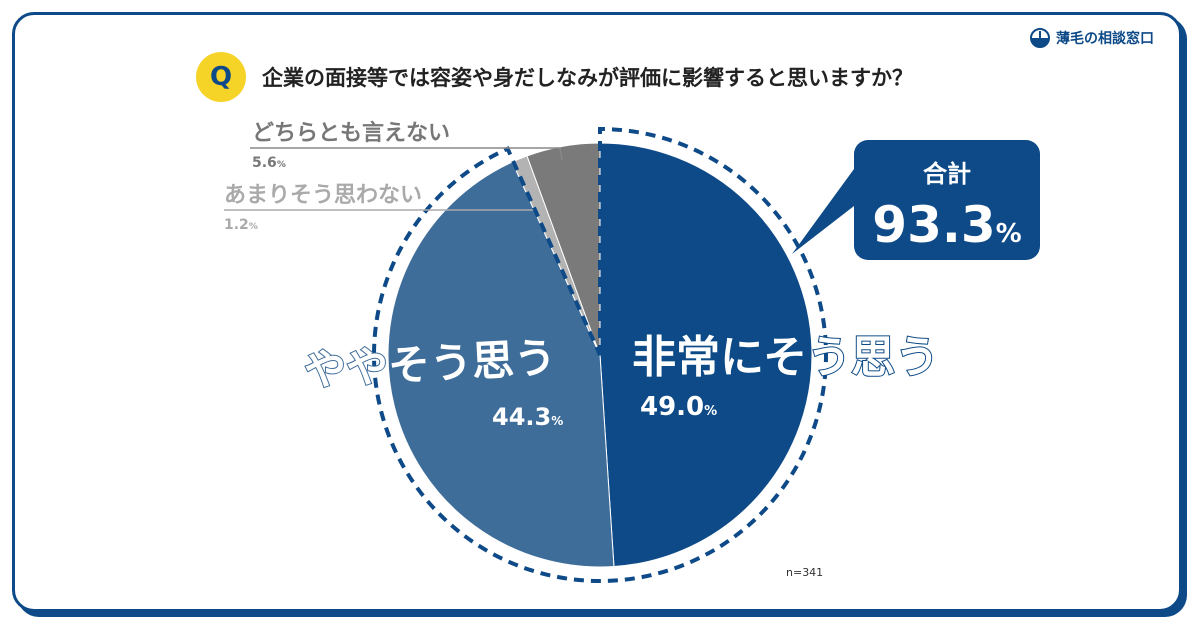 The image size is (1200, 628). I want to click on value-neutral: 5.6%, so click(269, 163).